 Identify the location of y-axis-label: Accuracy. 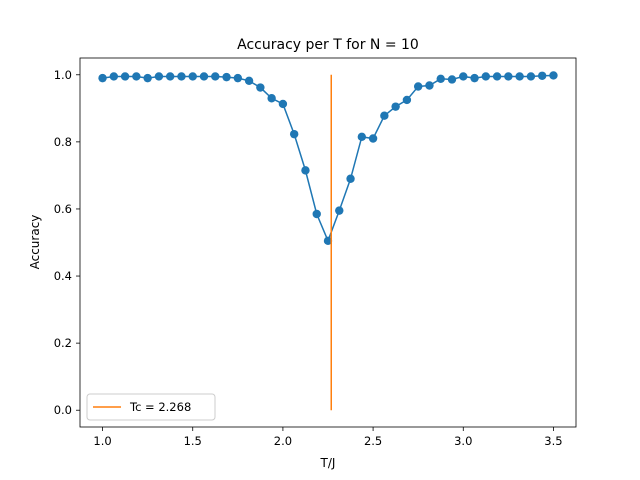
(35, 242).